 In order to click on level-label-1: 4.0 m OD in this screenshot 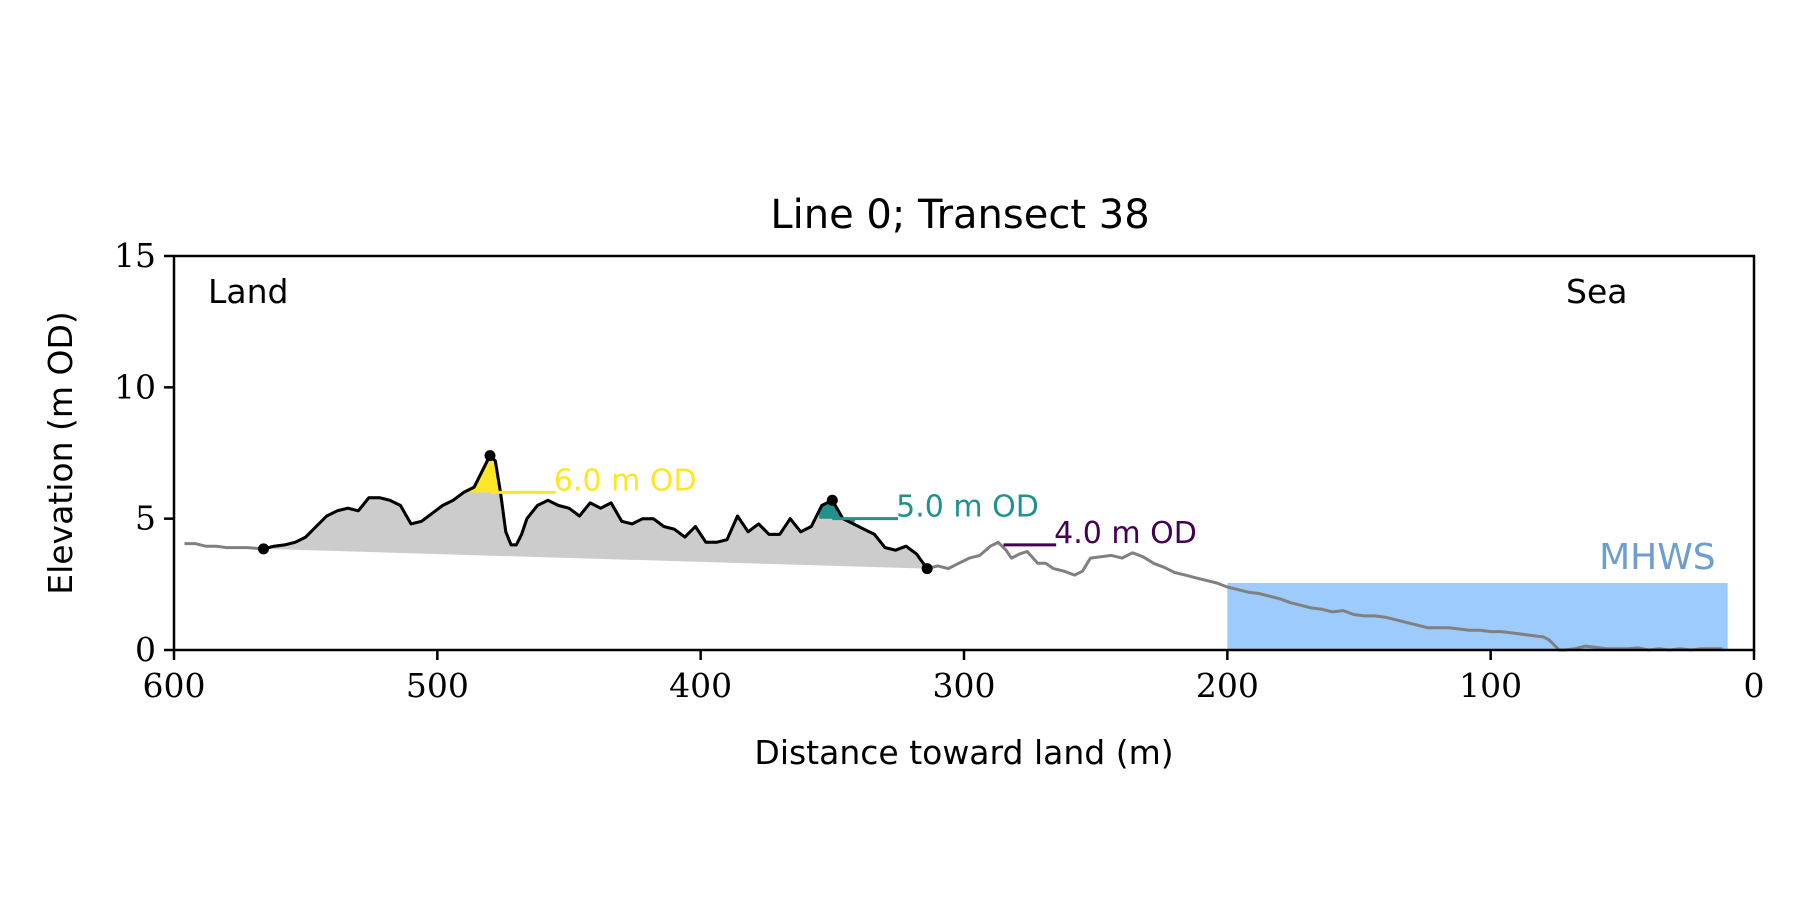, I will do `click(1125, 533)`.